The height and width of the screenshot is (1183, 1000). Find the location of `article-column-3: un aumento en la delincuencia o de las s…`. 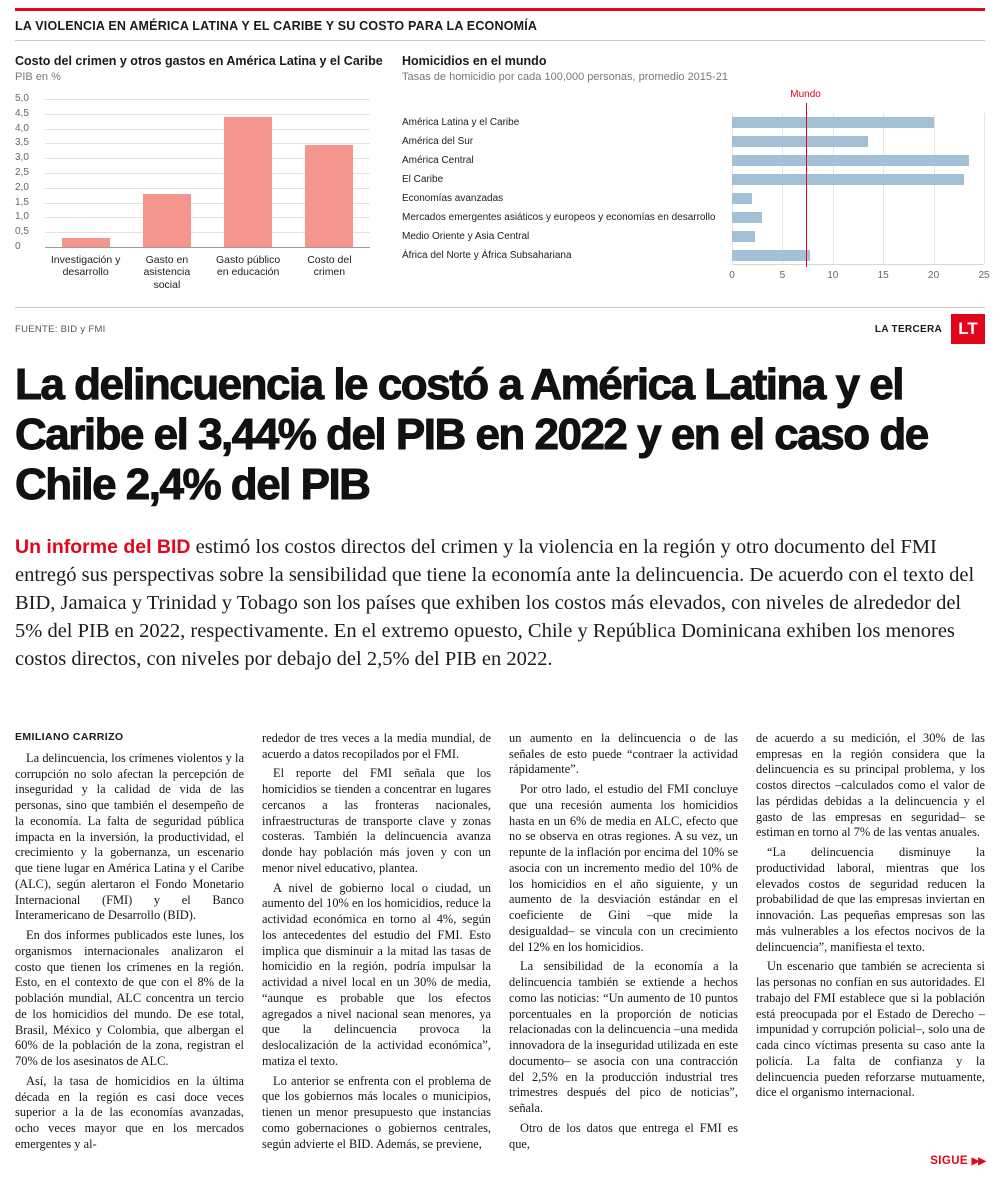

article-column-3: un aumento en la delincuencia o de las s… is located at coordinates (623, 944).